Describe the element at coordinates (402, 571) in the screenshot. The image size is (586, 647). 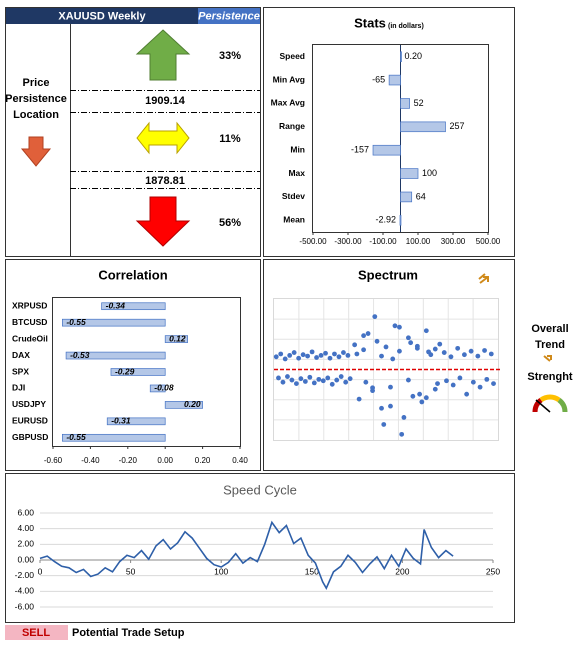
I see `x-tick-label: 200` at that location.